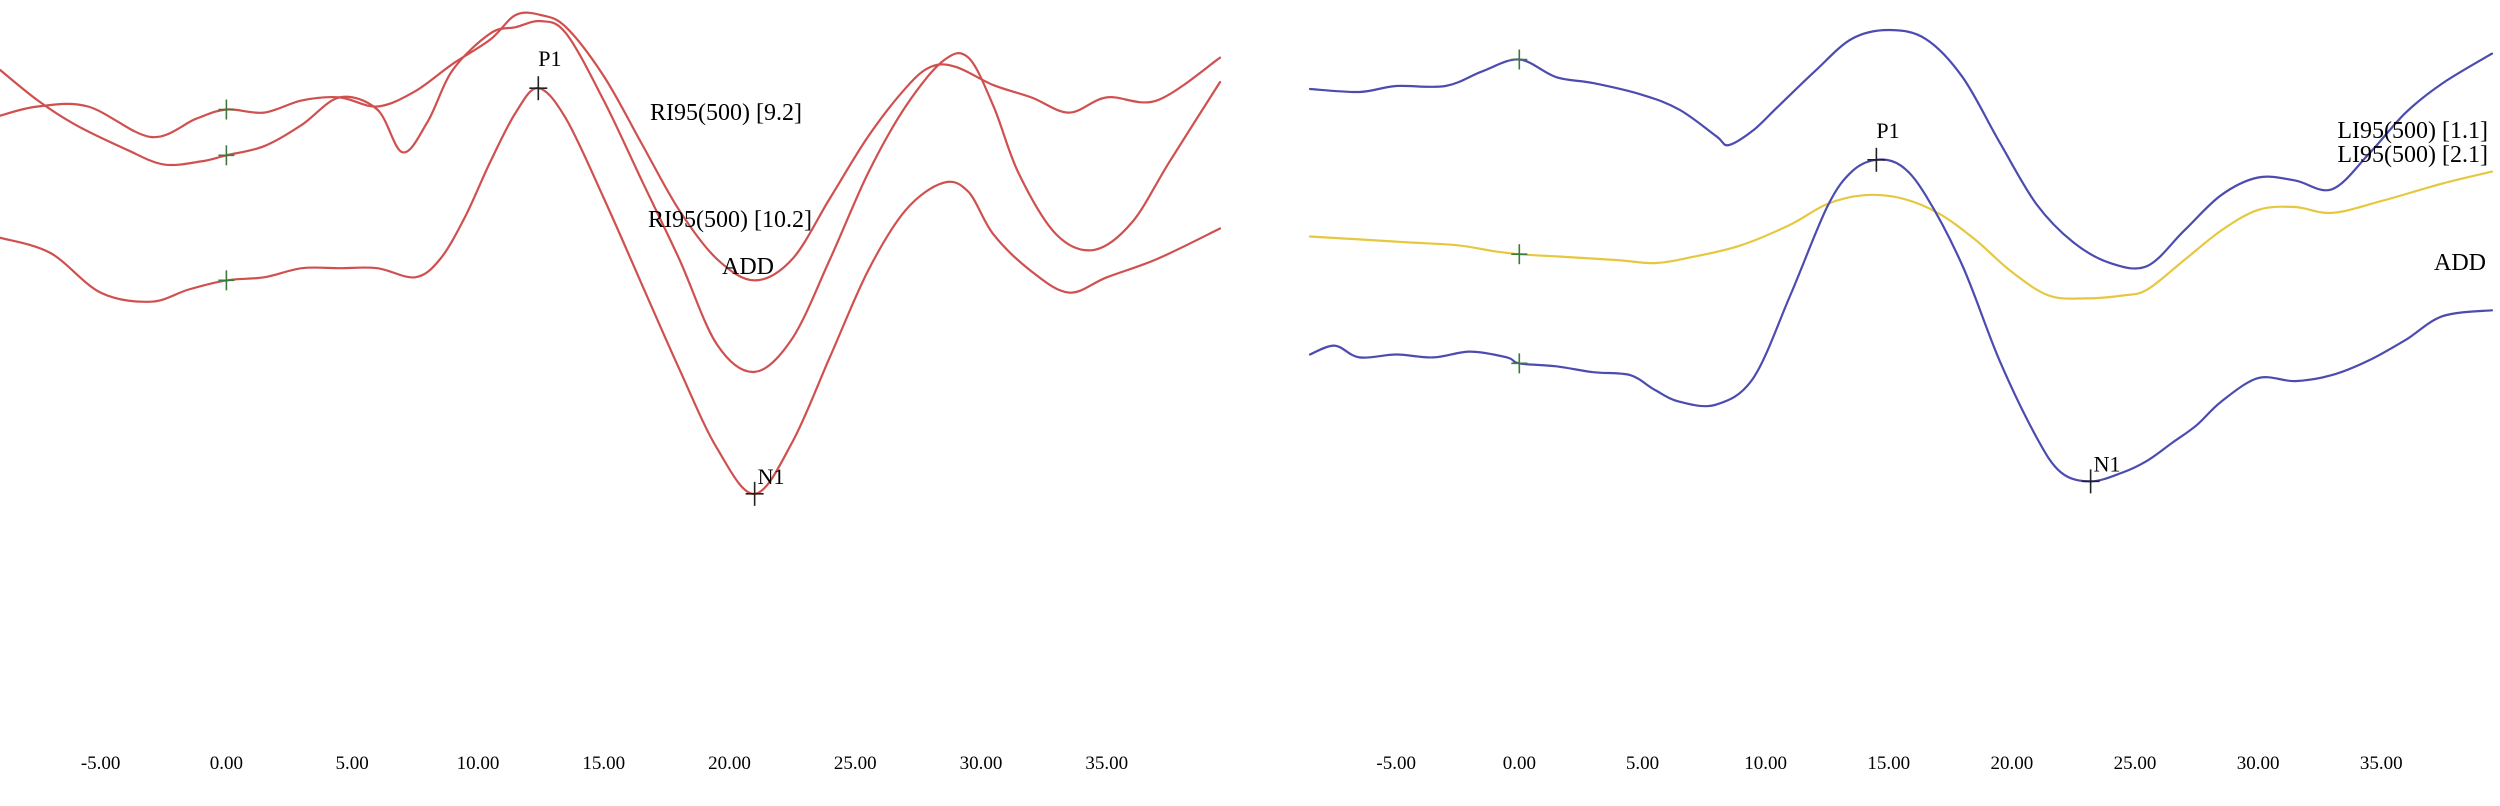 This screenshot has height=806, width=2500. Describe the element at coordinates (726, 113) in the screenshot. I see `trace-label-1: RI95(500) [9.2]` at that location.